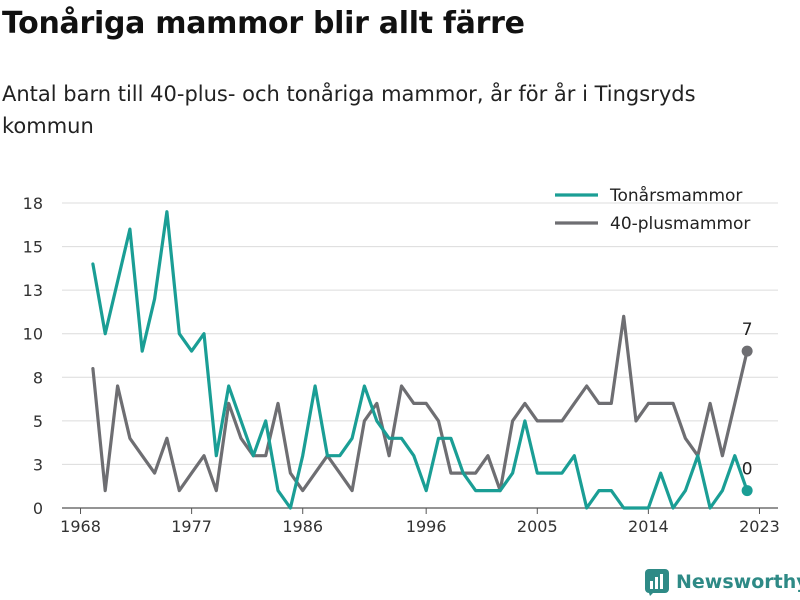  Describe the element at coordinates (33, 247) in the screenshot. I see `y-tick-label: 15` at that location.